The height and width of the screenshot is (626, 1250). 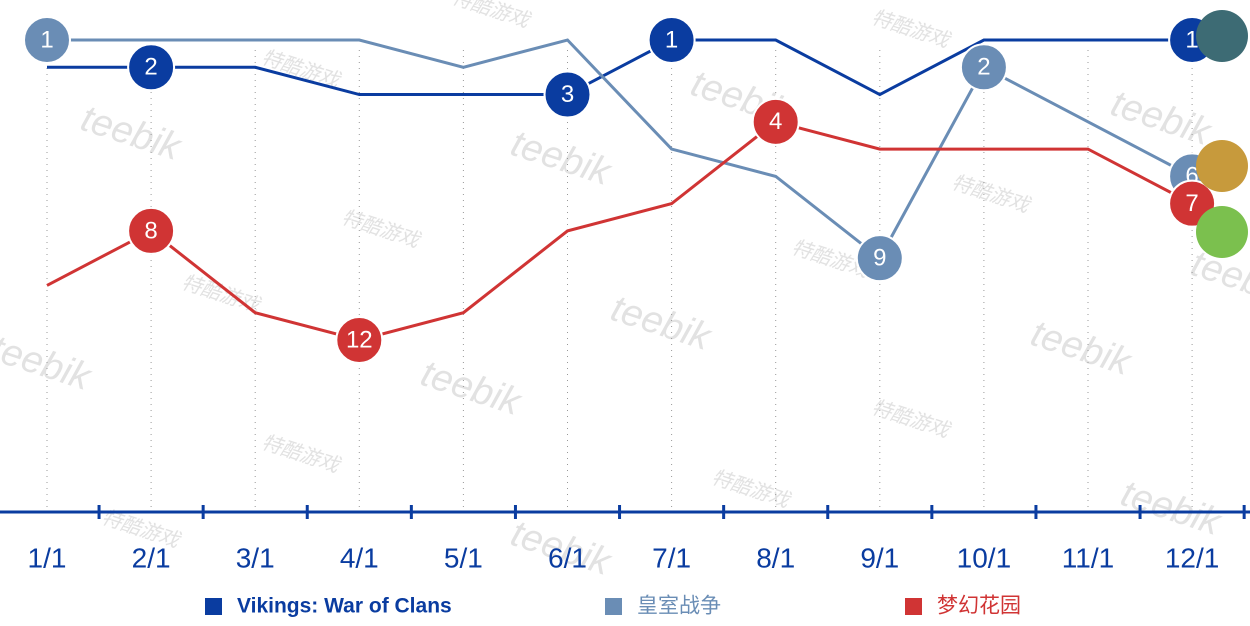 I want to click on legend-label: 梦幻花园, so click(x=979, y=606).